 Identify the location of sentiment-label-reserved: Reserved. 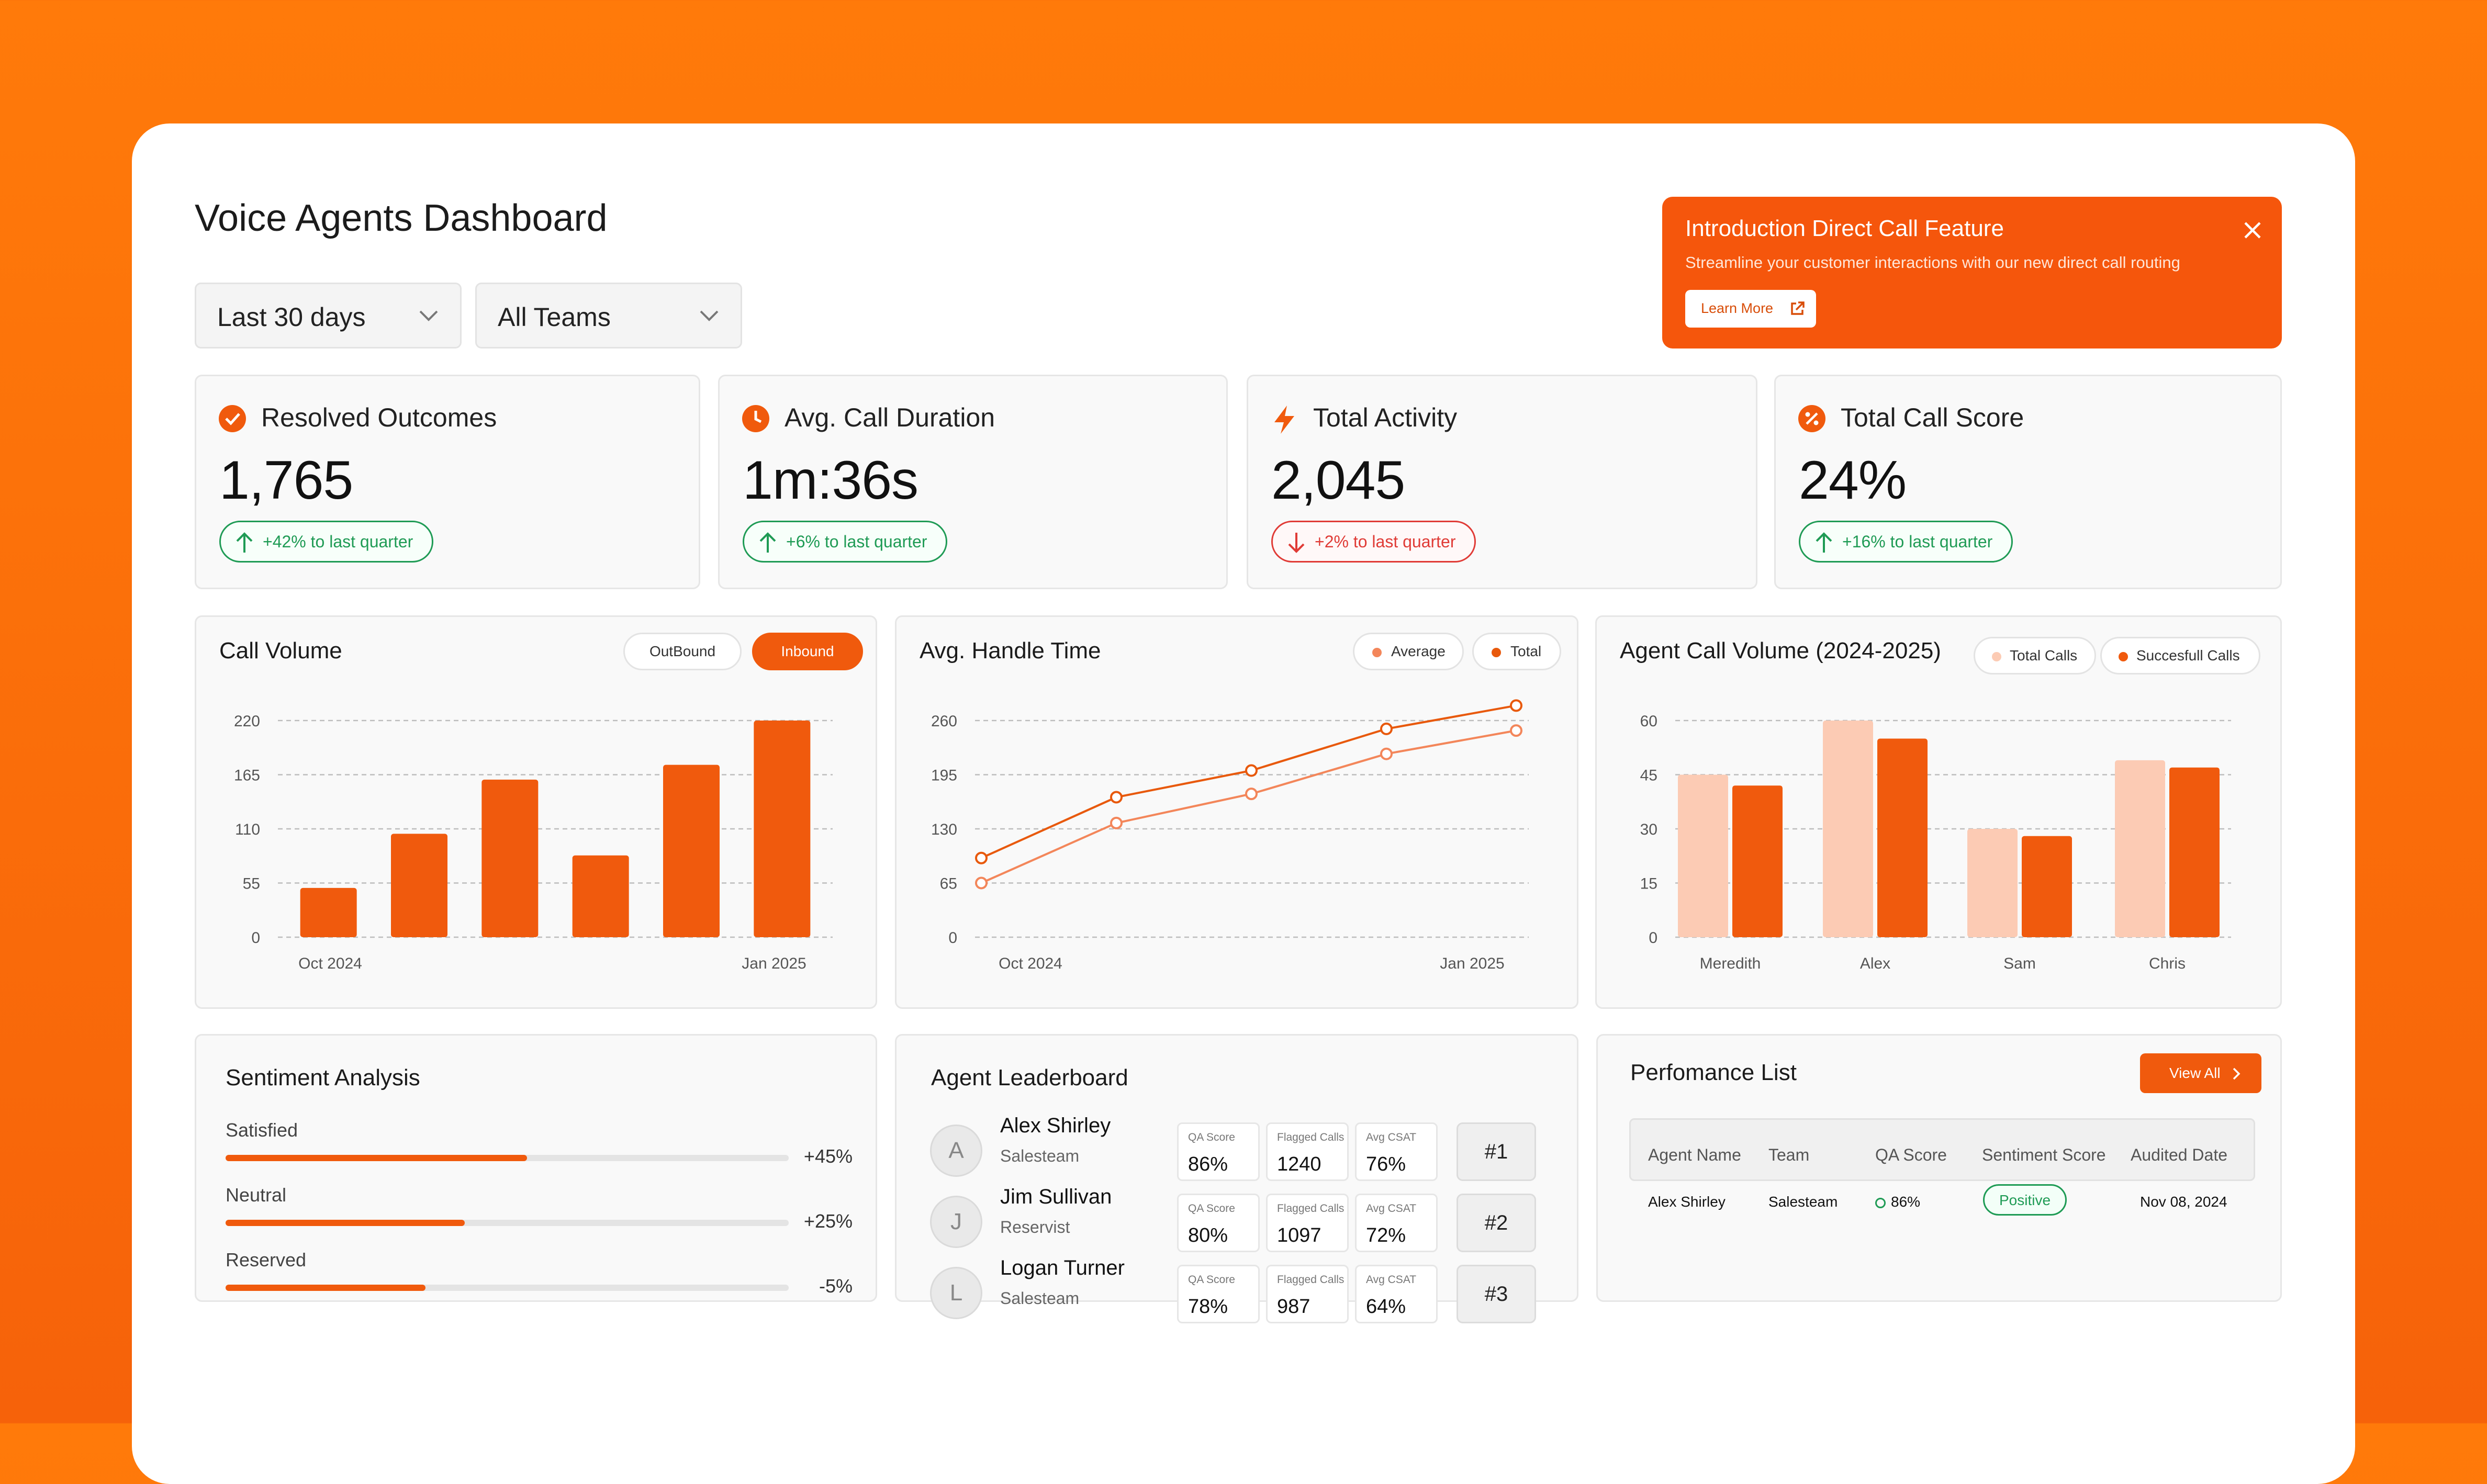
(266, 1260).